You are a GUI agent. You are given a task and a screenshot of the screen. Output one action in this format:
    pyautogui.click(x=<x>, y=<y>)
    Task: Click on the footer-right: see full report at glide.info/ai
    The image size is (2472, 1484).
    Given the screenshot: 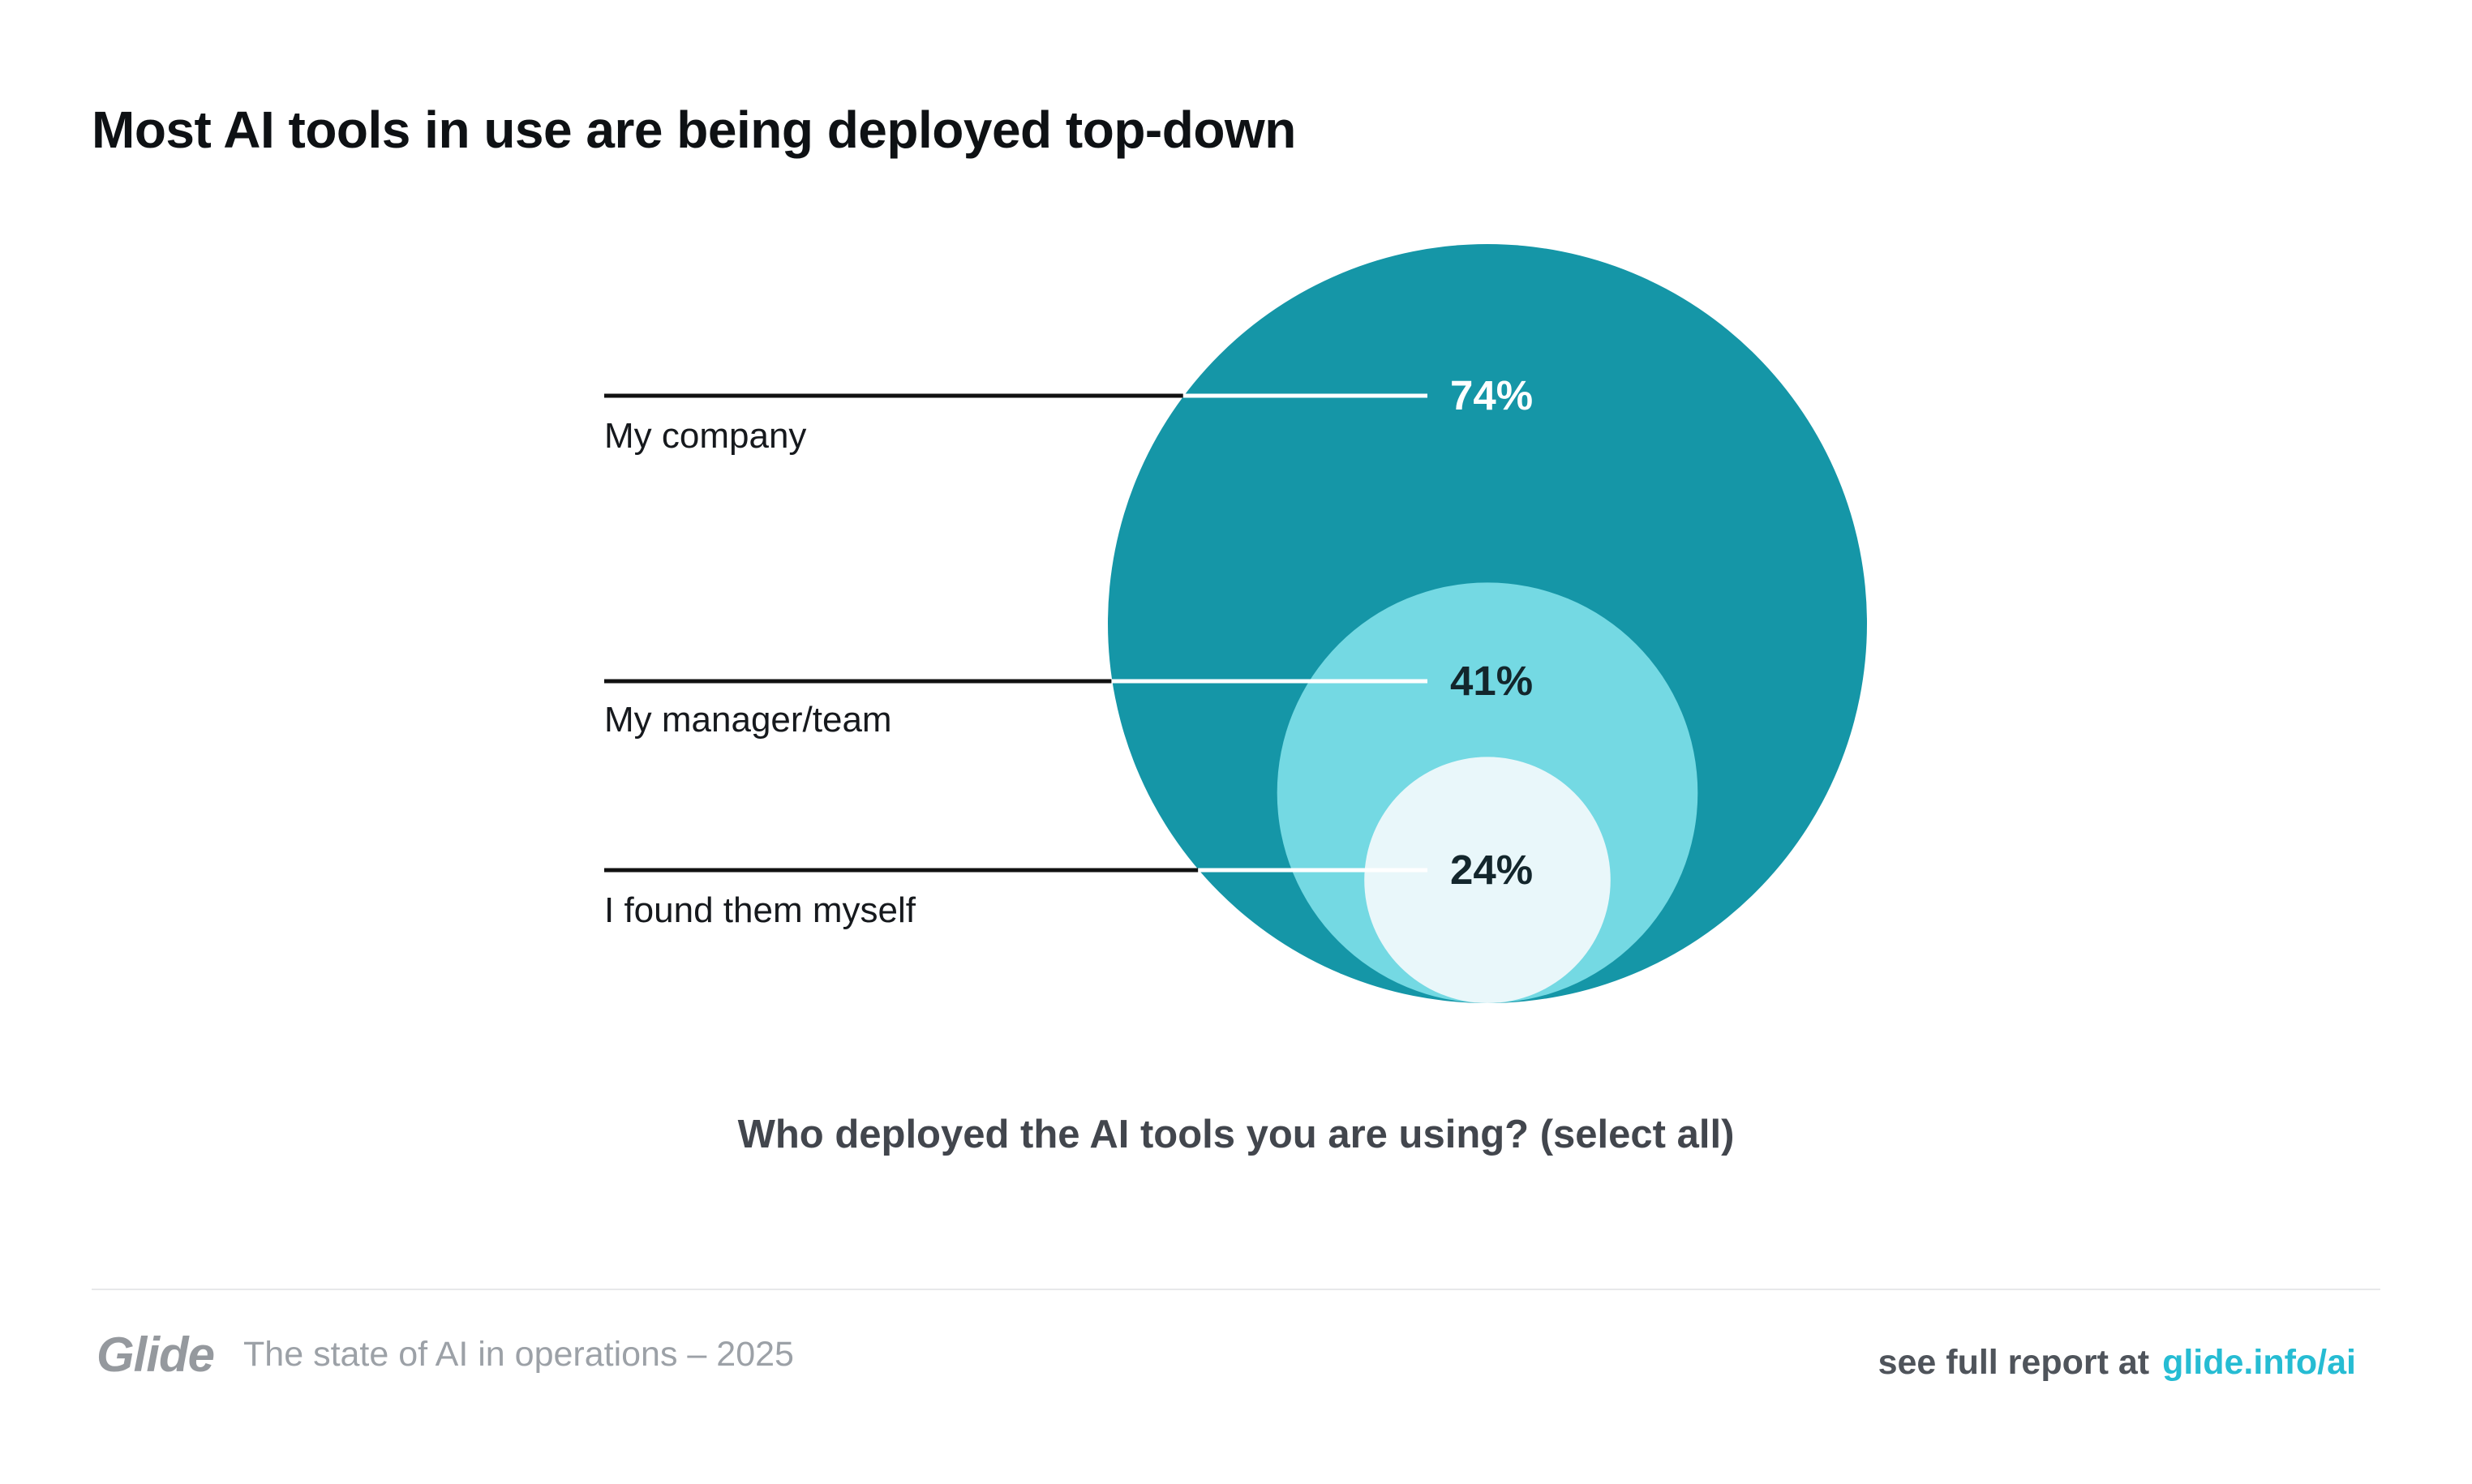 What is the action you would take?
    pyautogui.click(x=2117, y=1363)
    